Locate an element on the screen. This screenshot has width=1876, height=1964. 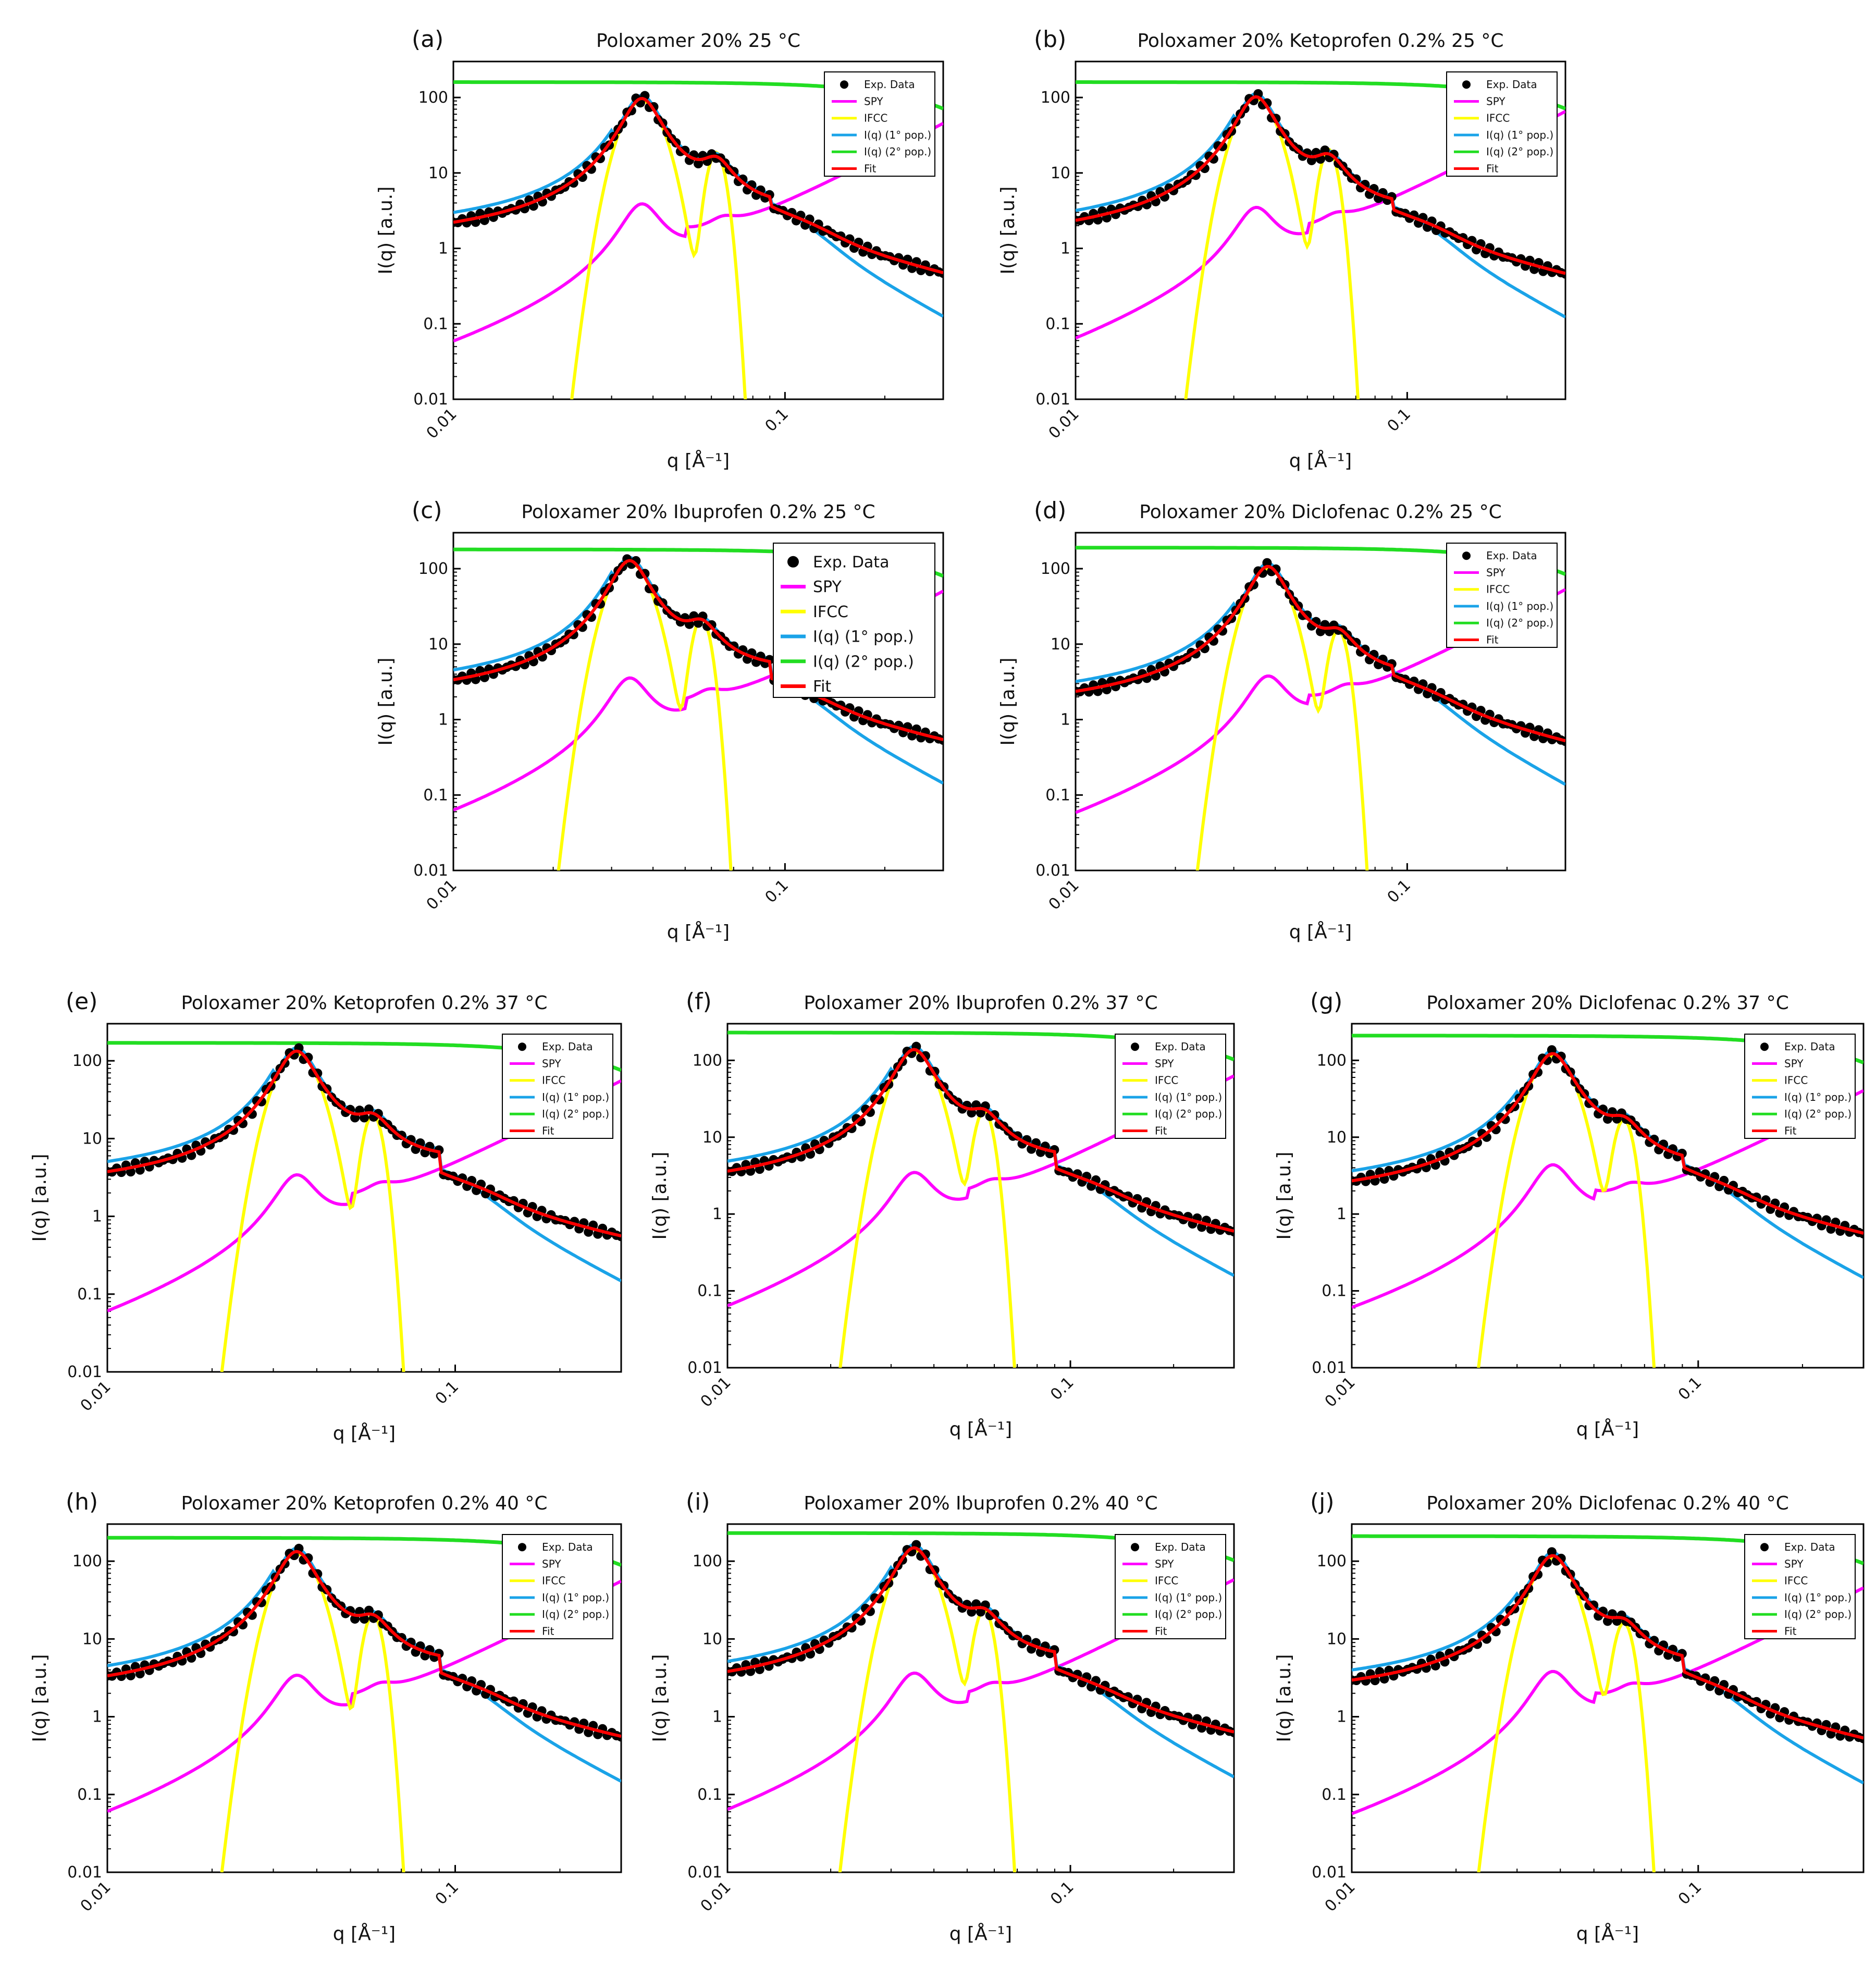
series-fit-g is located at coordinates (1607, 1143).